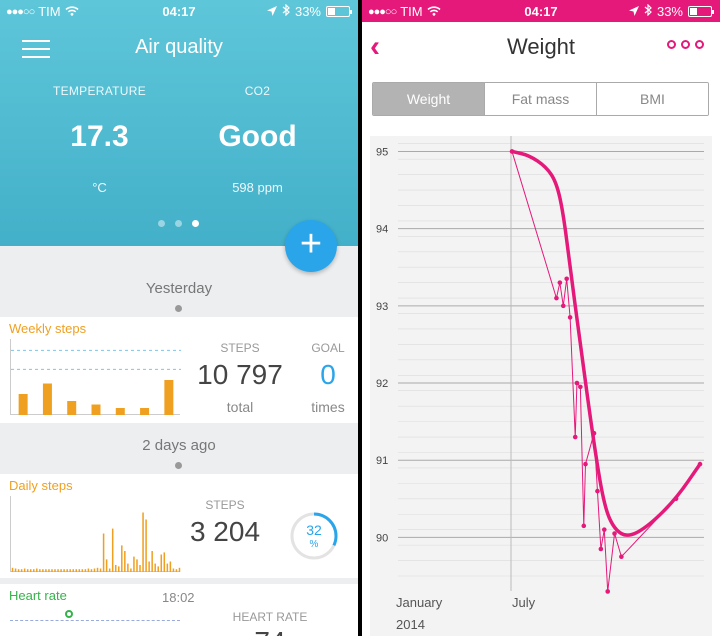 Image resolution: width=720 pixels, height=636 pixels. What do you see at coordinates (95, 534) in the screenshot?
I see `daily-steps-chart` at bounding box center [95, 534].